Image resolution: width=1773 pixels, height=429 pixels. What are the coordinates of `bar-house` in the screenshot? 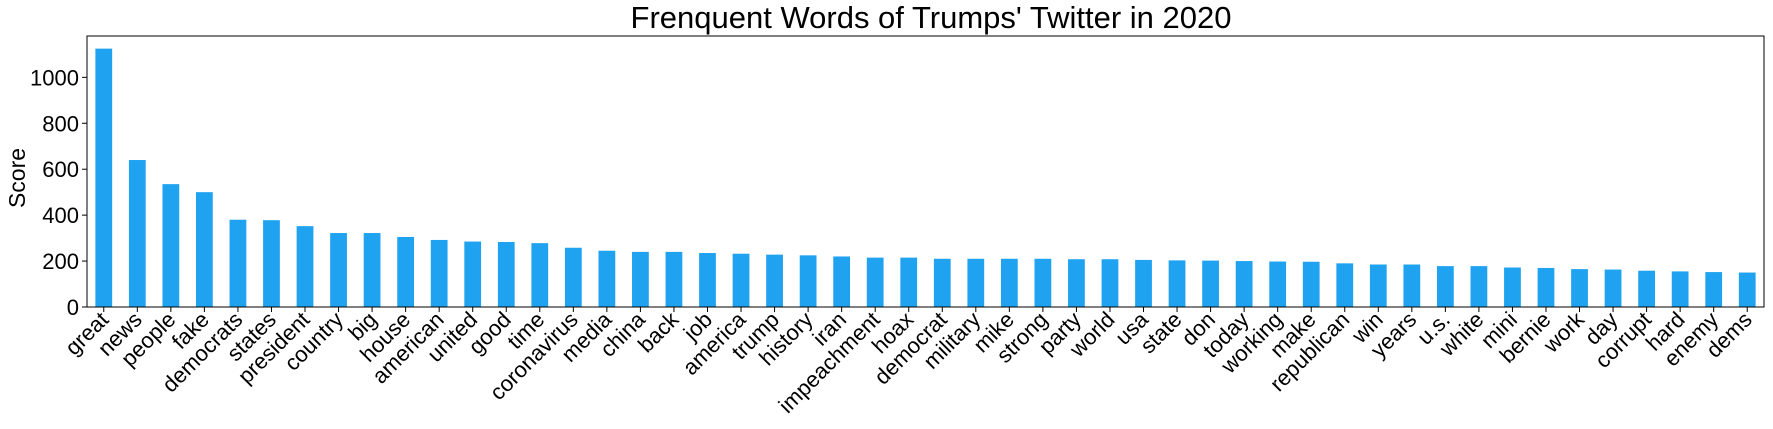 It's located at (406, 271).